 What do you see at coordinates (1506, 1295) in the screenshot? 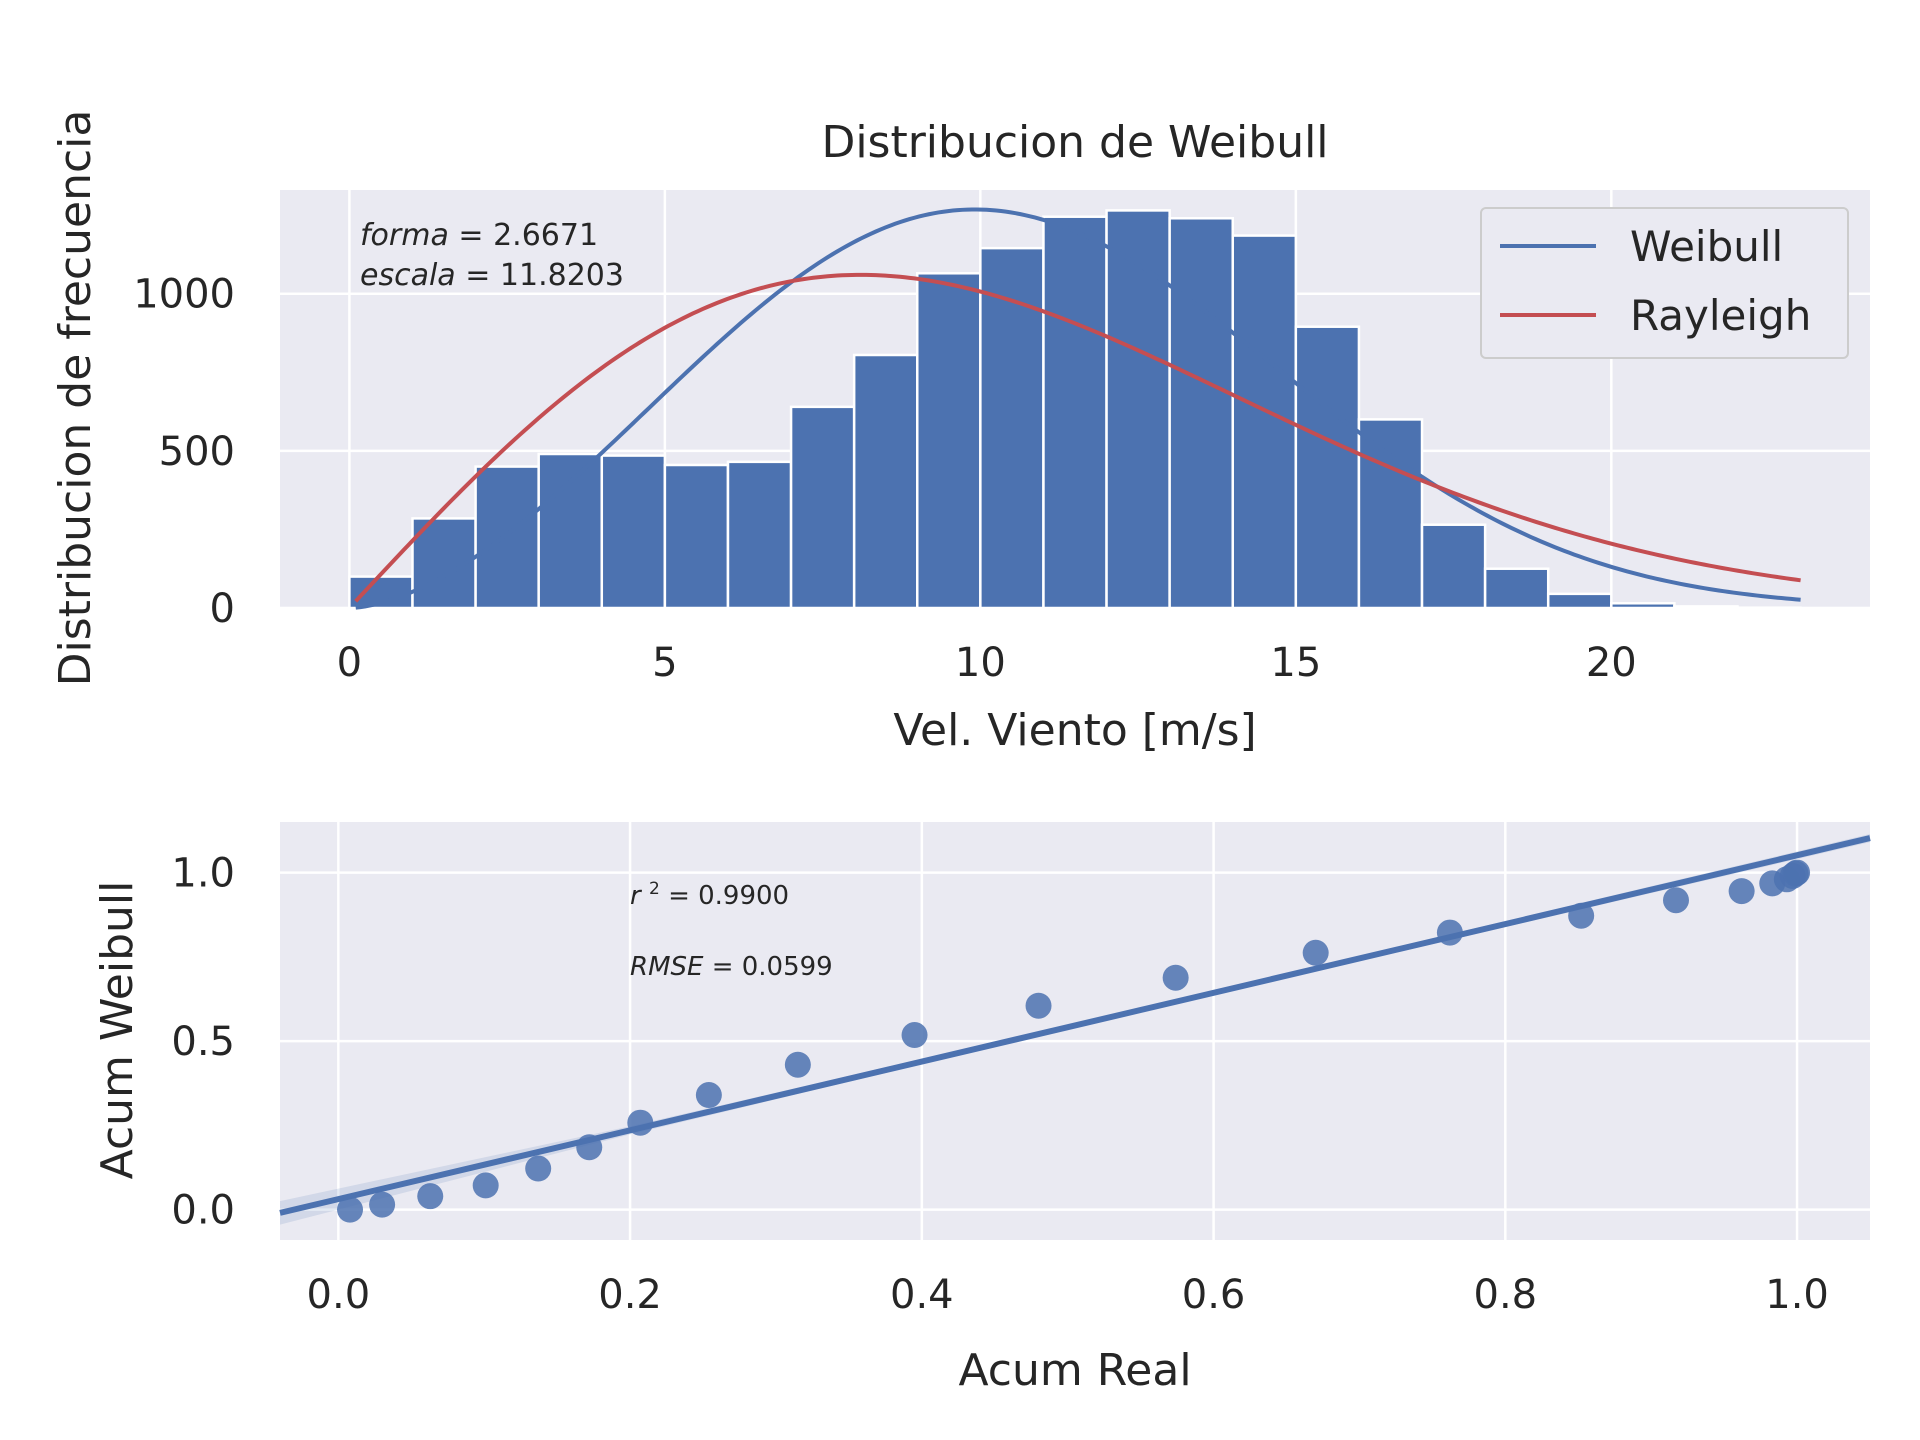
I see `scatter-x-tick-label: 0.8` at bounding box center [1506, 1295].